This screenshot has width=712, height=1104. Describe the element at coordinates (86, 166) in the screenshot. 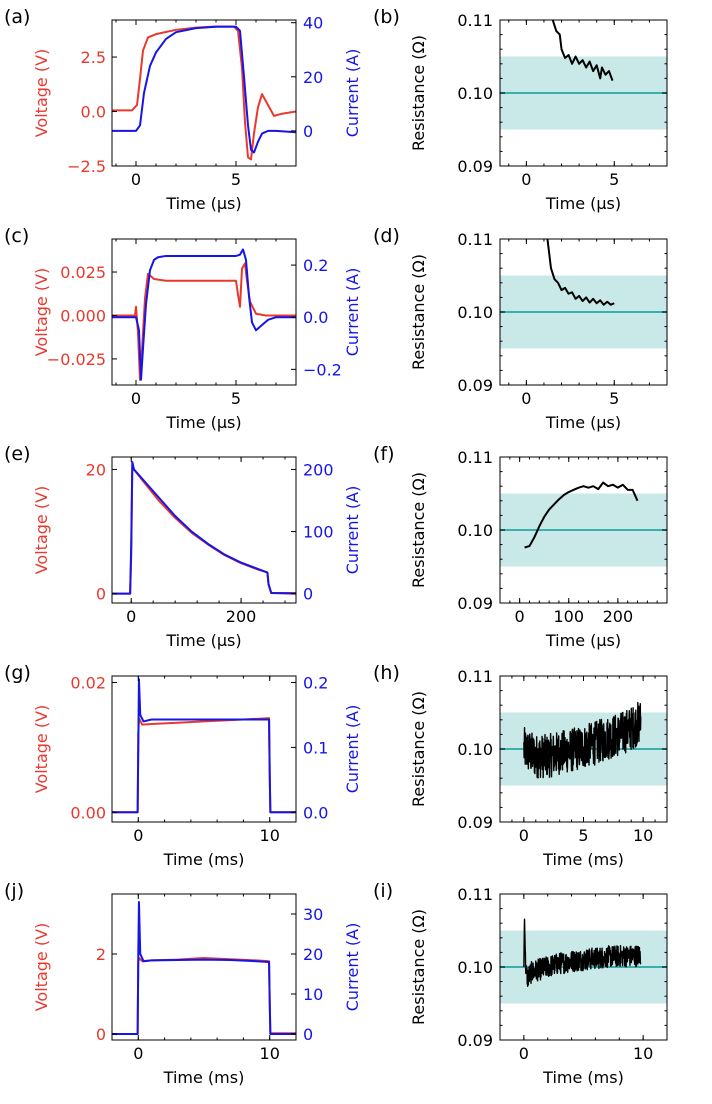

I see `y-tick-label-left: −2.5` at that location.